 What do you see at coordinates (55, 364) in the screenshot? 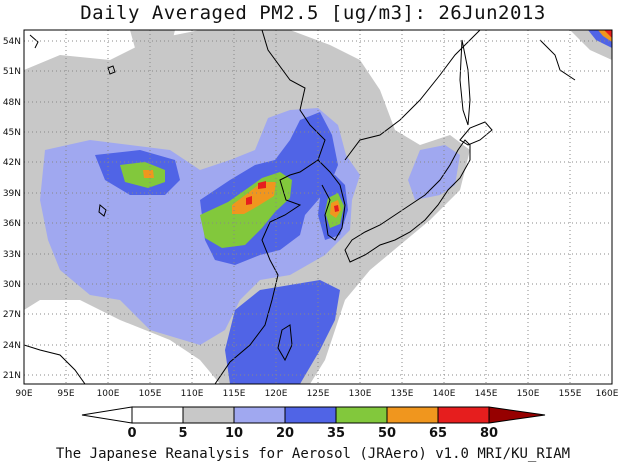
I see `coastline-vietnam` at bounding box center [55, 364].